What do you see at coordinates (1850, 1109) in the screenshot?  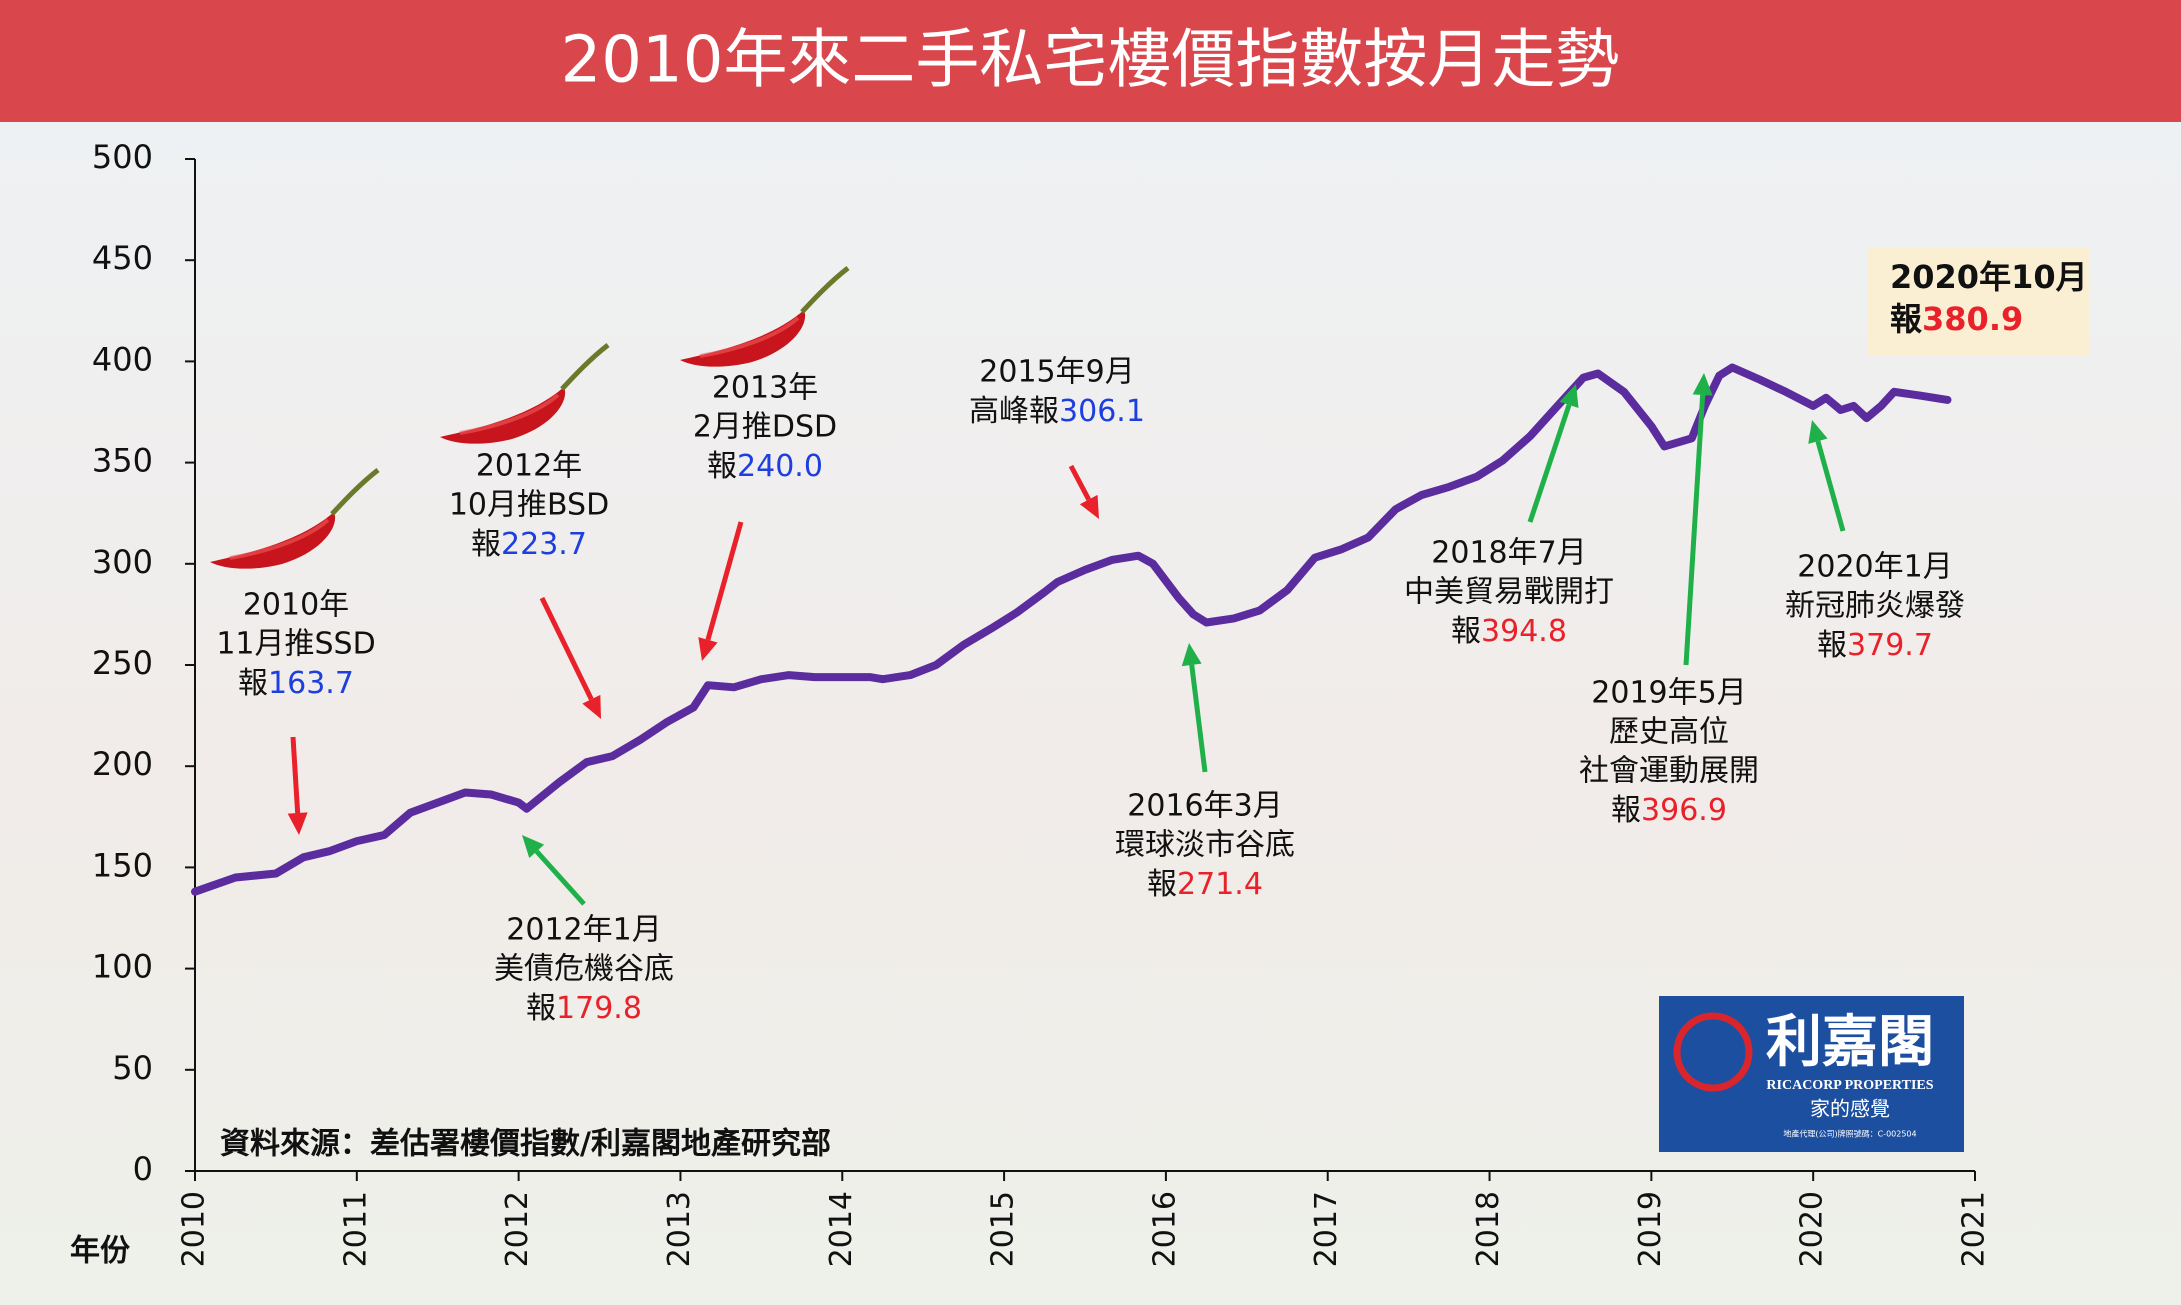 I see `logo-slogan: 家的感覺` at bounding box center [1850, 1109].